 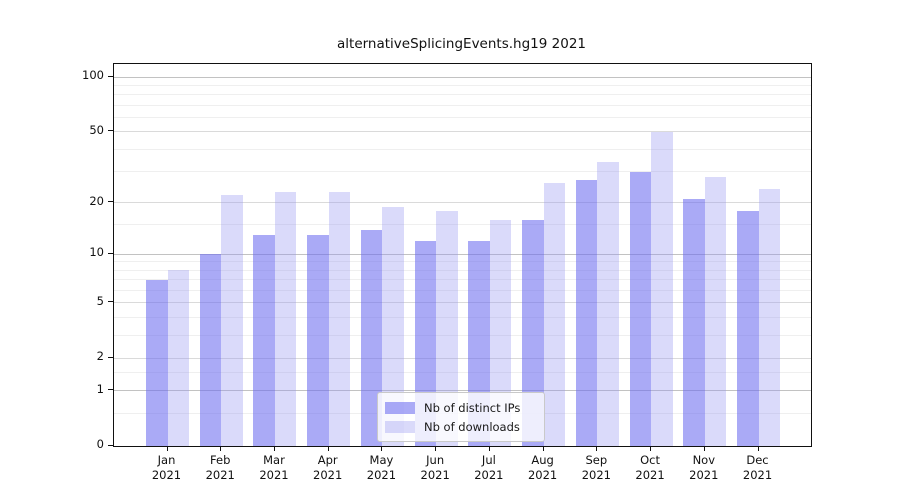 What do you see at coordinates (472, 407) in the screenshot?
I see `legend-label-distinct-ips: Nb of distinct IPs` at bounding box center [472, 407].